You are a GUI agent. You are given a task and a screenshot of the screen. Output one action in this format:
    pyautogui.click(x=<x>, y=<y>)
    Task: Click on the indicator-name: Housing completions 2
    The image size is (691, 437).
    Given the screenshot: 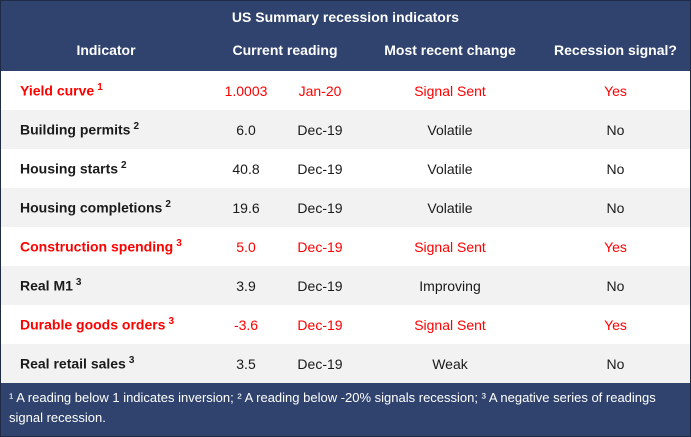 What is the action you would take?
    pyautogui.click(x=95, y=207)
    